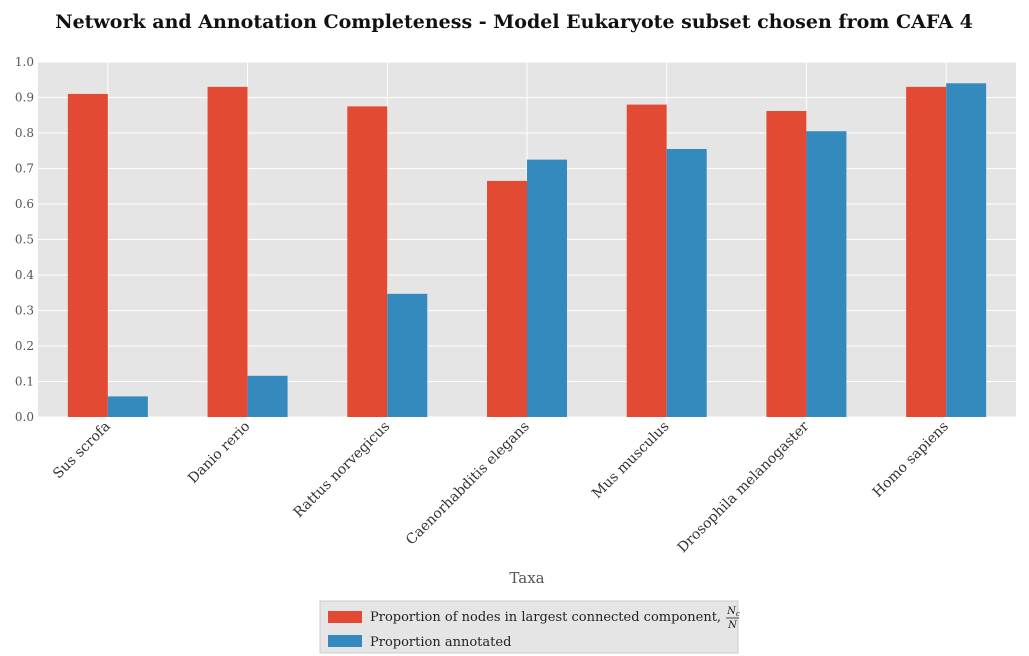 The width and height of the screenshot is (1029, 656). Describe the element at coordinates (24, 98) in the screenshot. I see `y-tick-label: 0.9` at that location.